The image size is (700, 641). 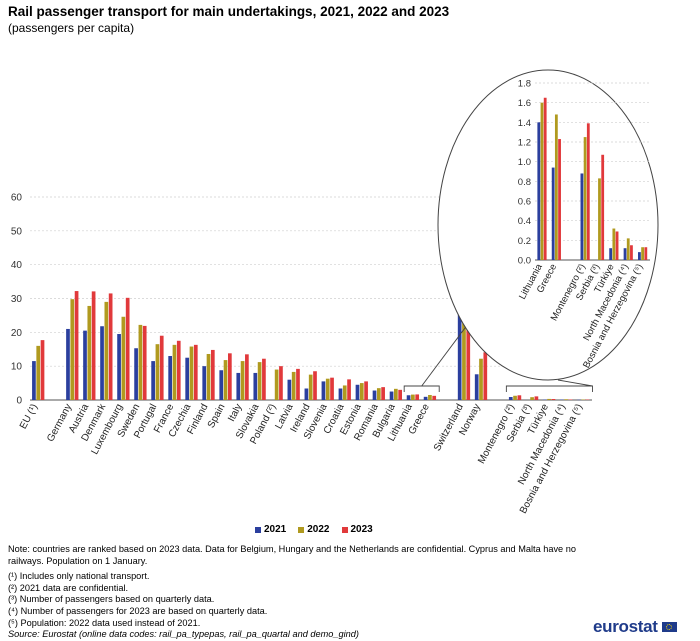 I want to click on bar-croatia-2021, so click(x=341, y=395).